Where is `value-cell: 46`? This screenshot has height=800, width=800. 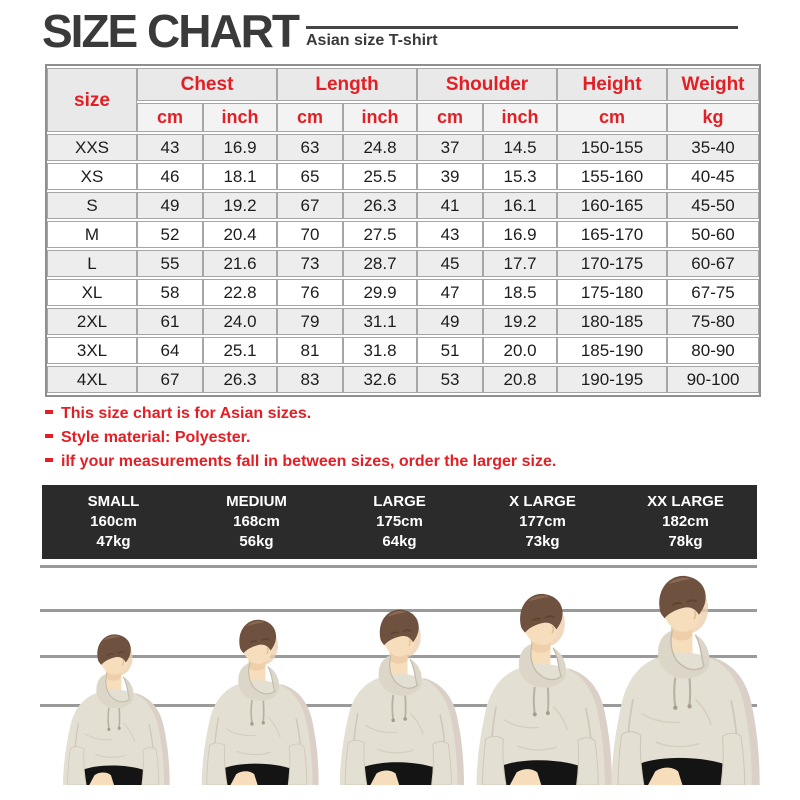
value-cell: 46 is located at coordinates (170, 176).